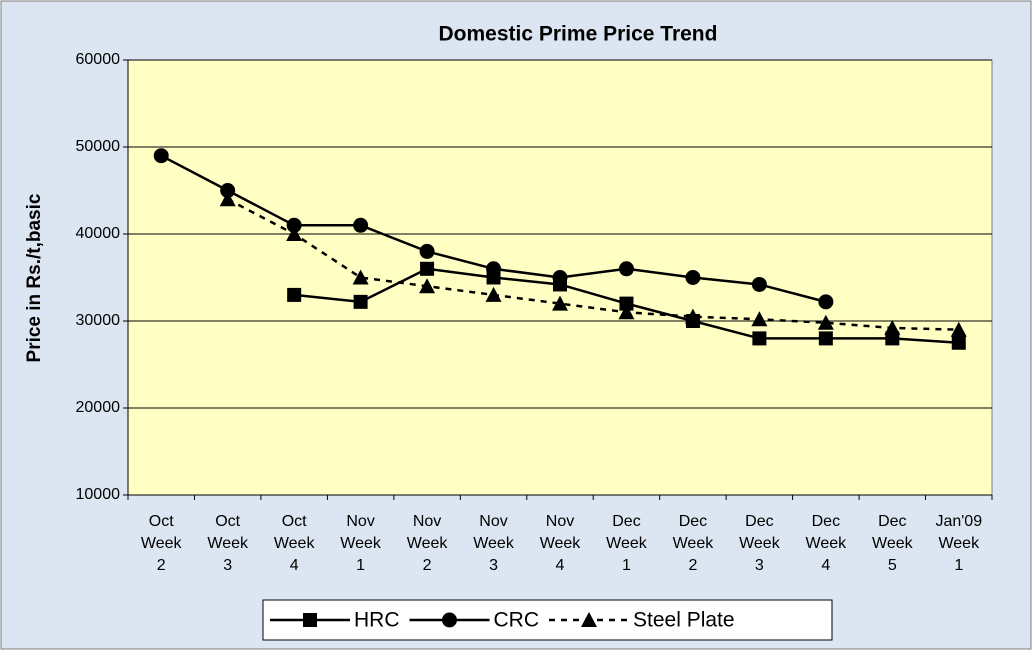 This screenshot has height=650, width=1032. I want to click on legend-label: HRC, so click(377, 620).